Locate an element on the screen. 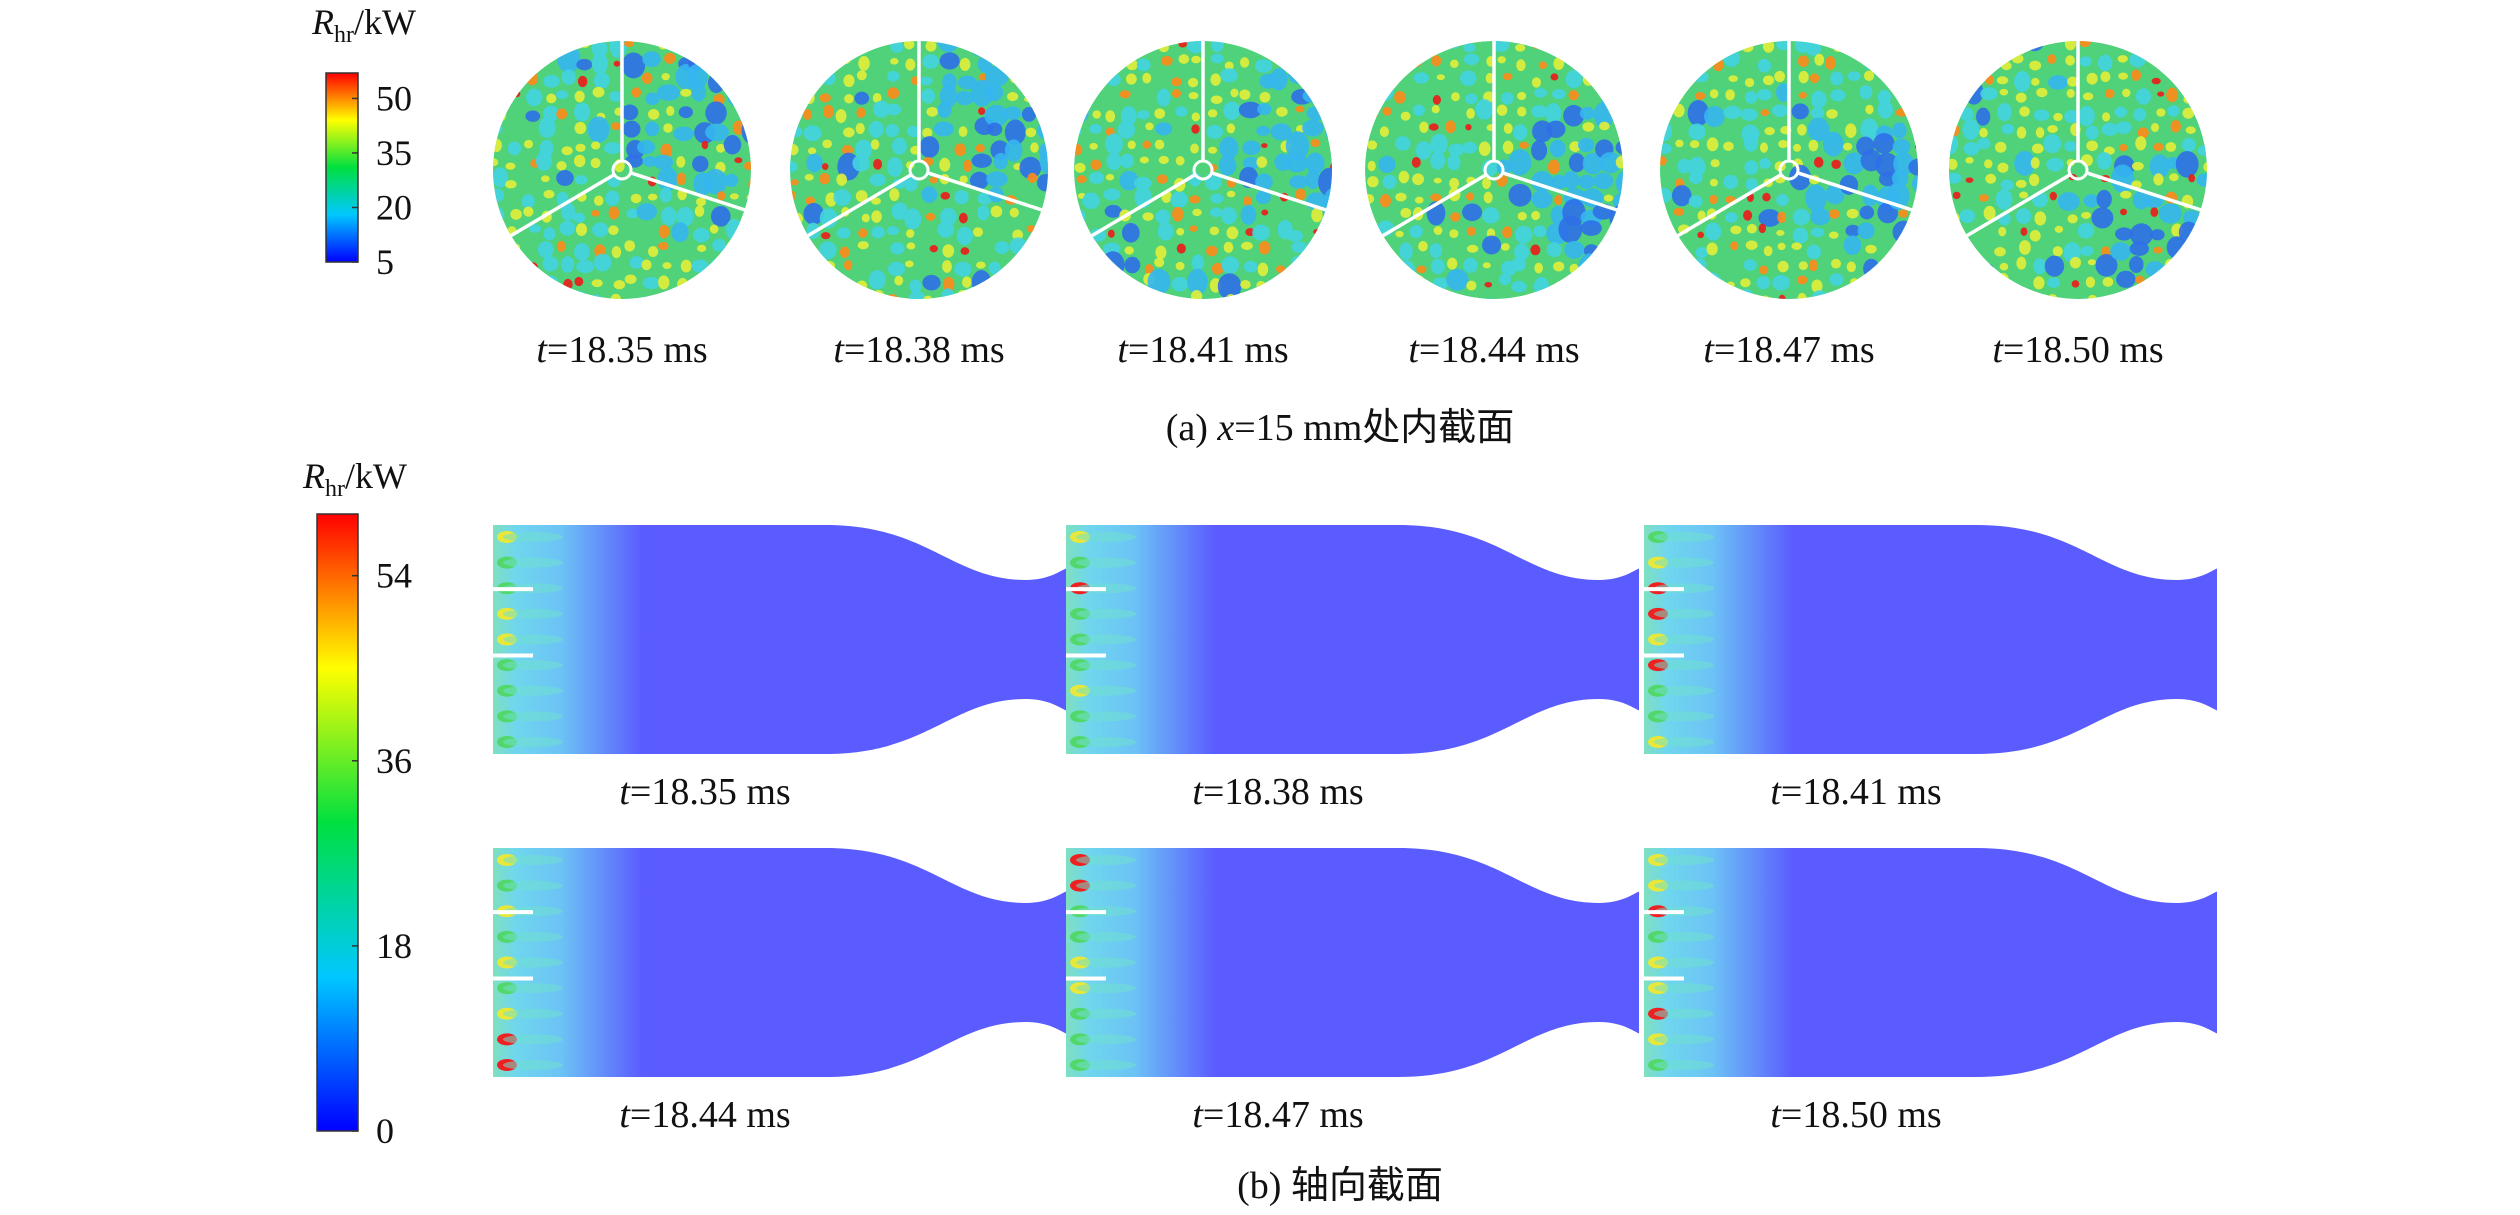 This screenshot has width=2520, height=1215. tick-label: 20 is located at coordinates (394, 207).